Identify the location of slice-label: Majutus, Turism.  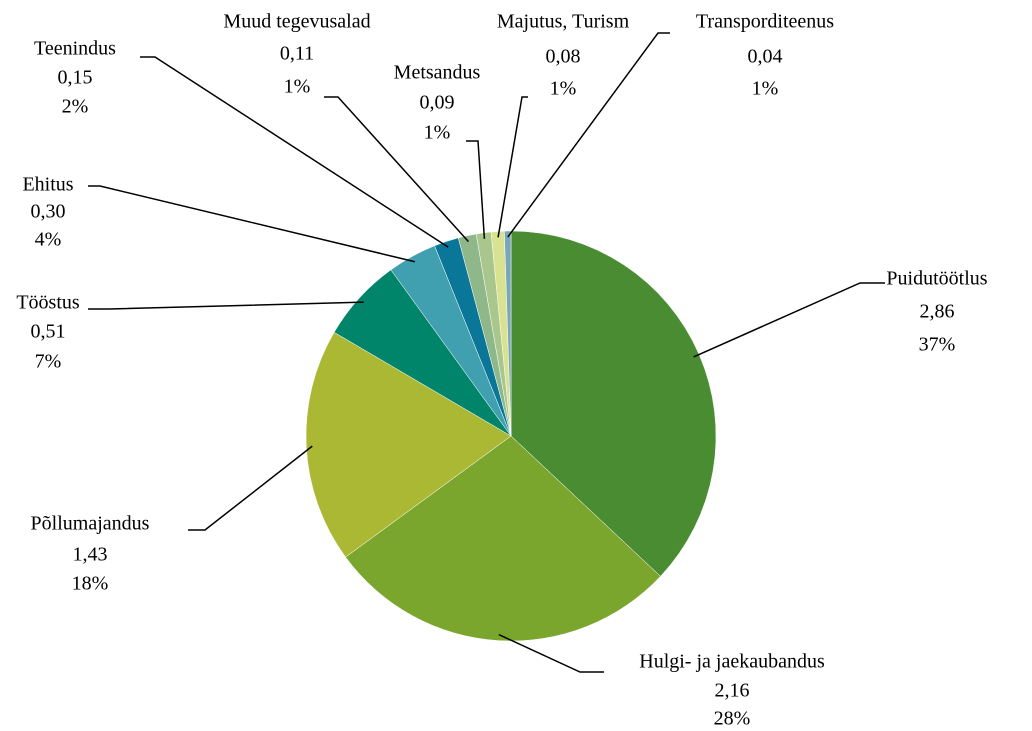
(563, 22).